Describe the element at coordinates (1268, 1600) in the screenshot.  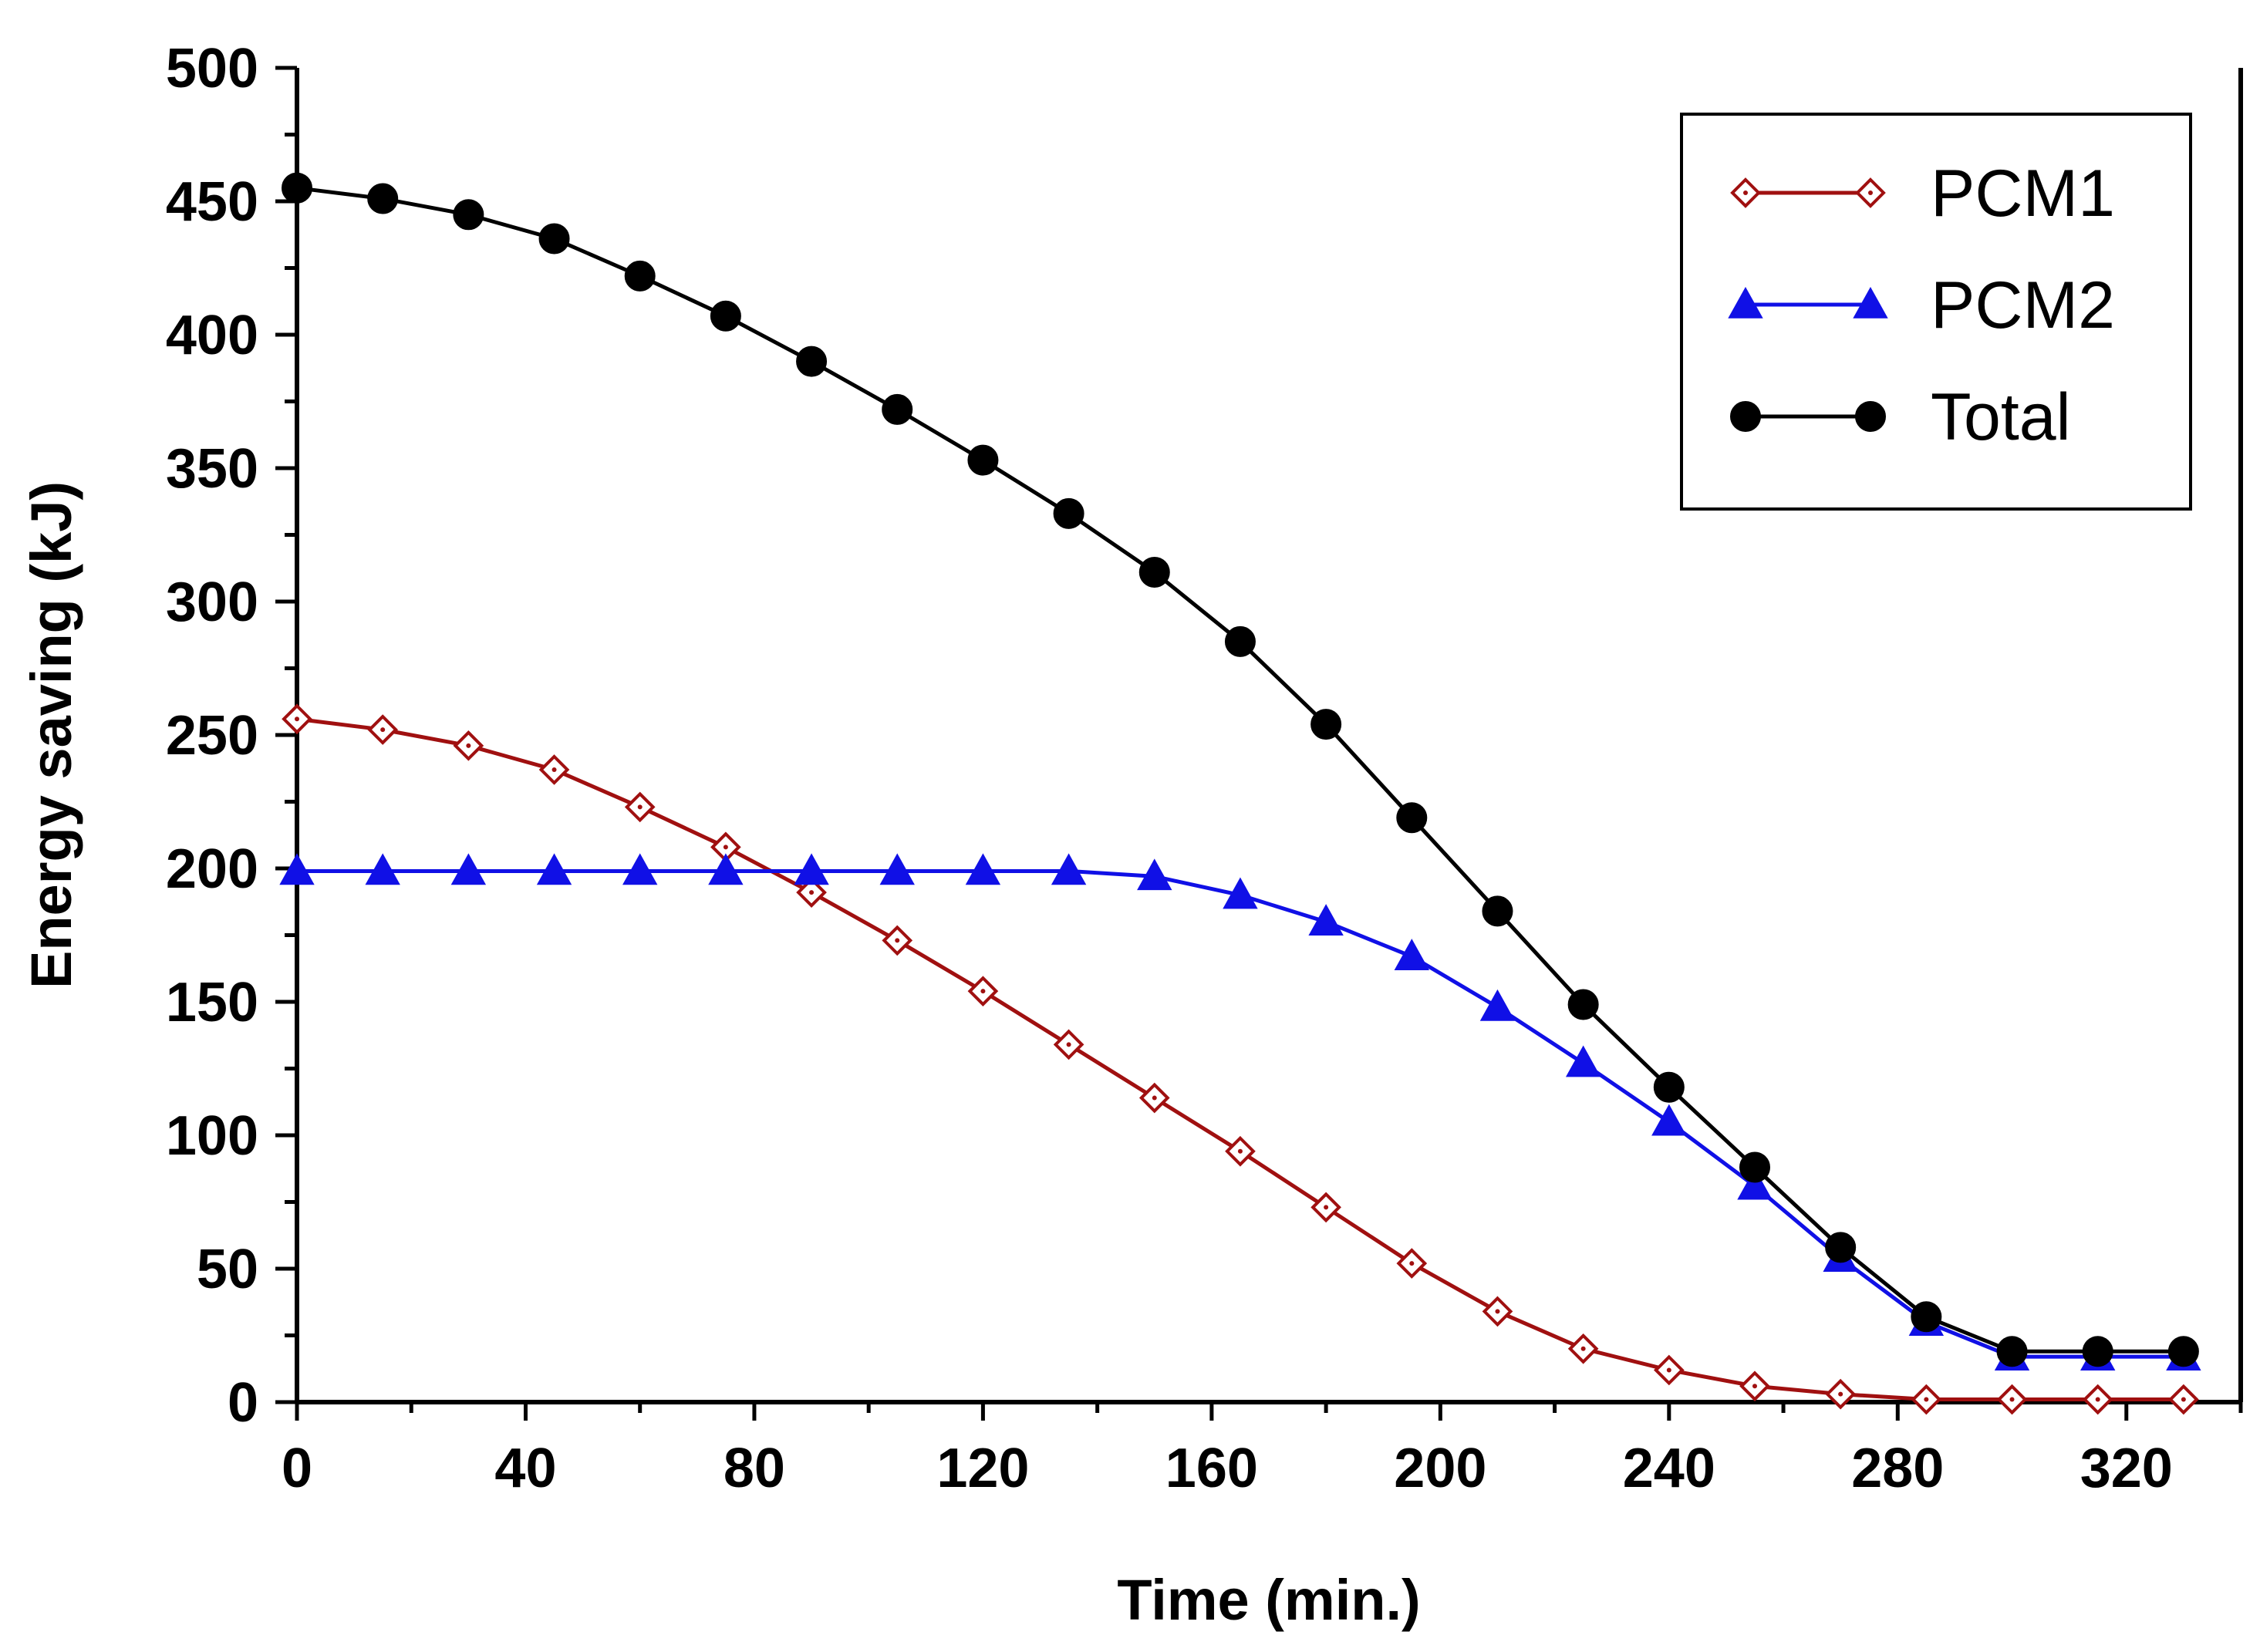
I see `x-axis-title: Time (min.)` at that location.